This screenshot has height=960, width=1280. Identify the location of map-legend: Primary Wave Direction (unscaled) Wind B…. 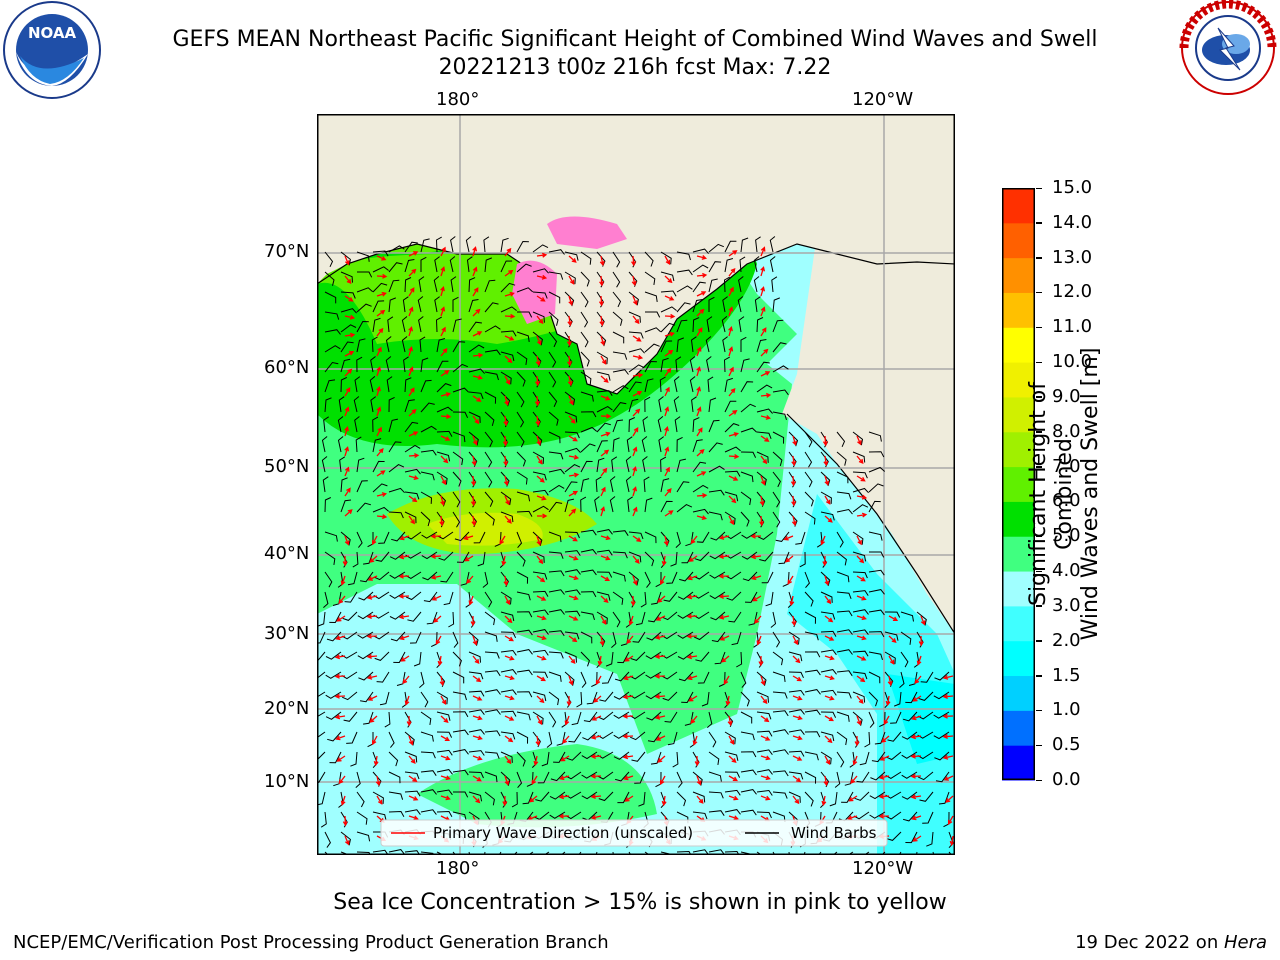
(634, 833).